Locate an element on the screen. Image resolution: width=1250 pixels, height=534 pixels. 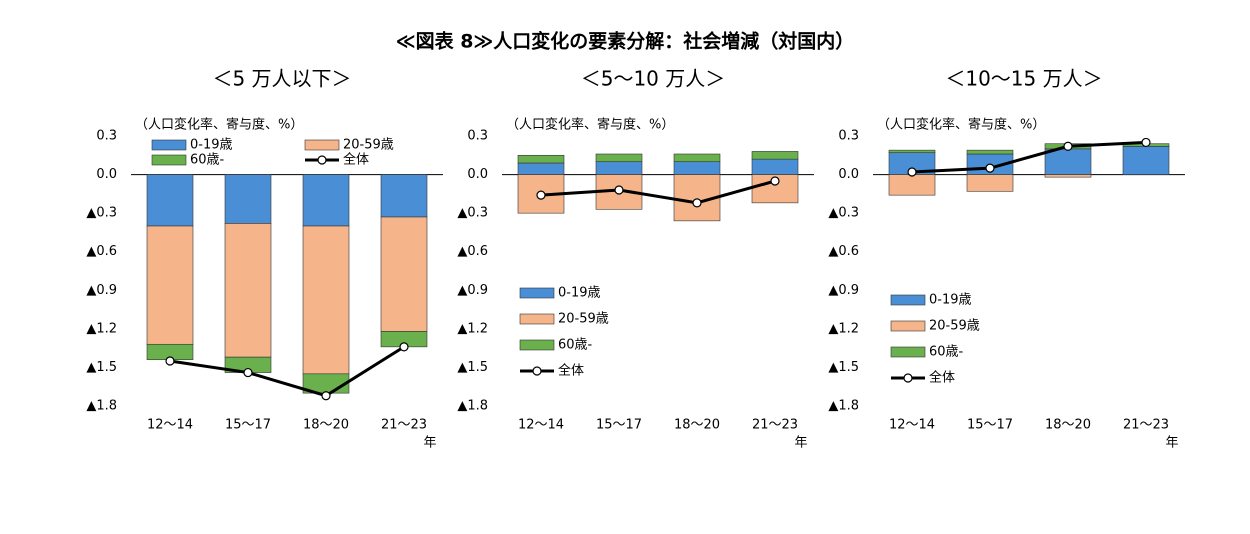
chart-title: ＜10～15 万人＞ is located at coordinates (1023, 79).